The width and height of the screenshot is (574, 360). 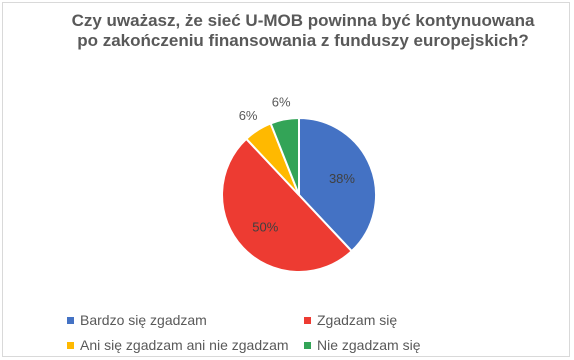 I want to click on pie-chart: 38% 50% 6% 6%, so click(x=299, y=184).